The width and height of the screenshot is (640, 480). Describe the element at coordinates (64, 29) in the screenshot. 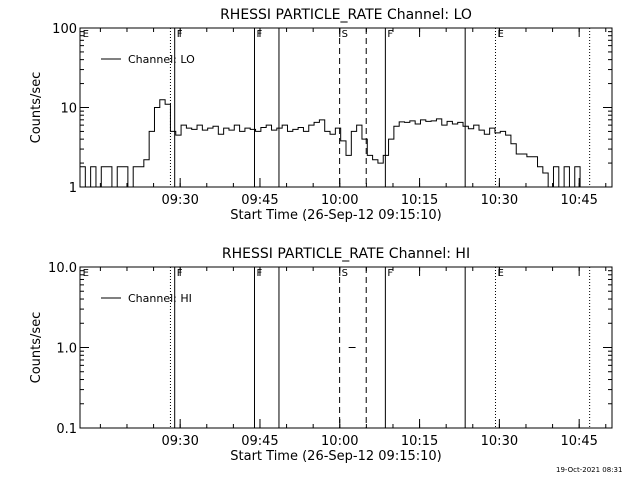

I see `y-tick-label: 100` at that location.